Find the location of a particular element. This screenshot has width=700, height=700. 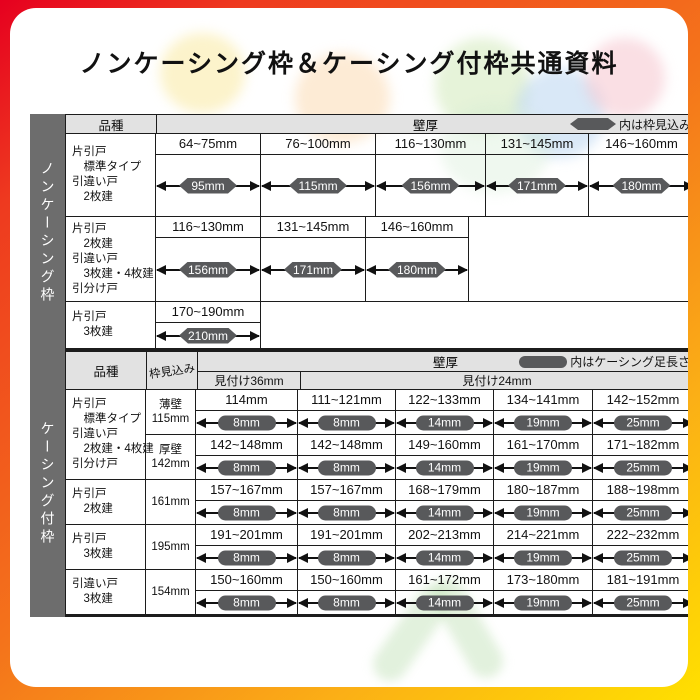

wall-range-label: 114mm is located at coordinates (246, 400).